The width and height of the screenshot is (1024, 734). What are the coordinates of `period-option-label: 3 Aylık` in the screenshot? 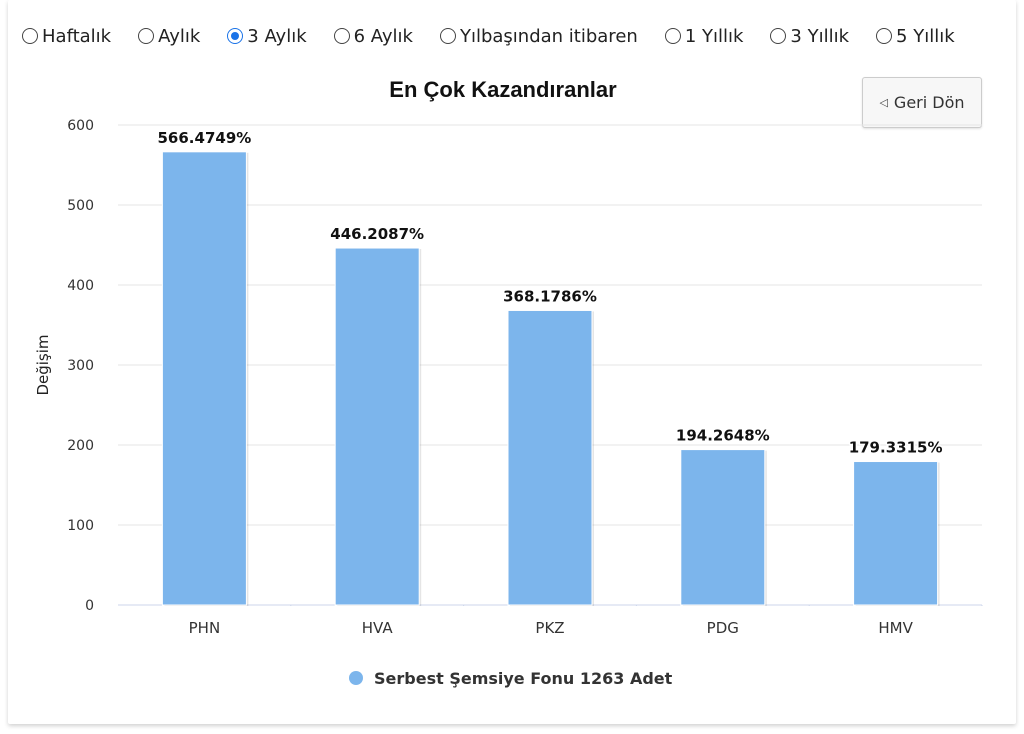 It's located at (277, 36).